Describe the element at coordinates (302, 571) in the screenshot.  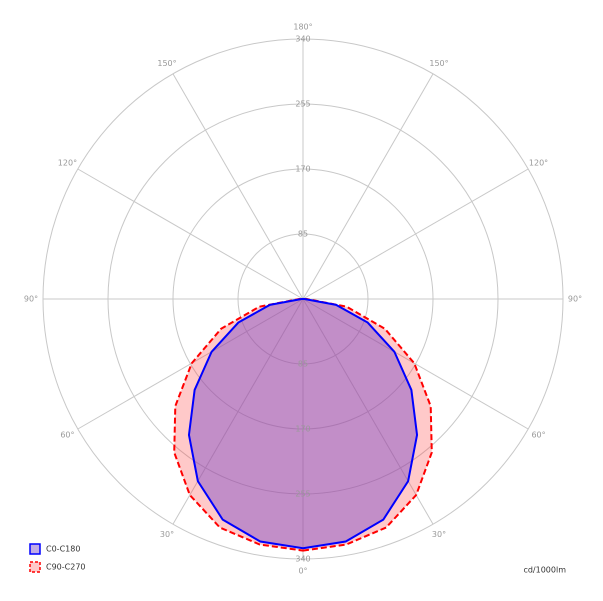
I see `angle-label: 0°` at that location.